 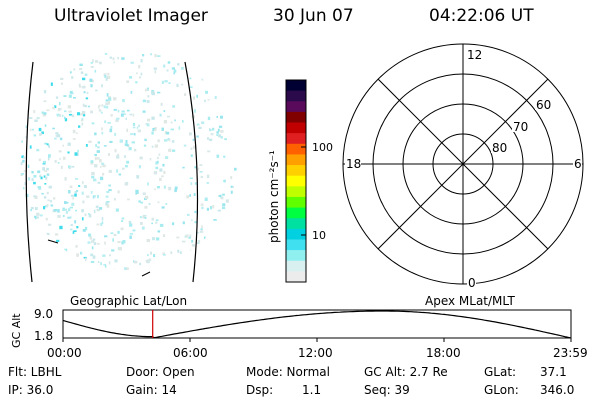 I want to click on image-tick, so click(x=53, y=241).